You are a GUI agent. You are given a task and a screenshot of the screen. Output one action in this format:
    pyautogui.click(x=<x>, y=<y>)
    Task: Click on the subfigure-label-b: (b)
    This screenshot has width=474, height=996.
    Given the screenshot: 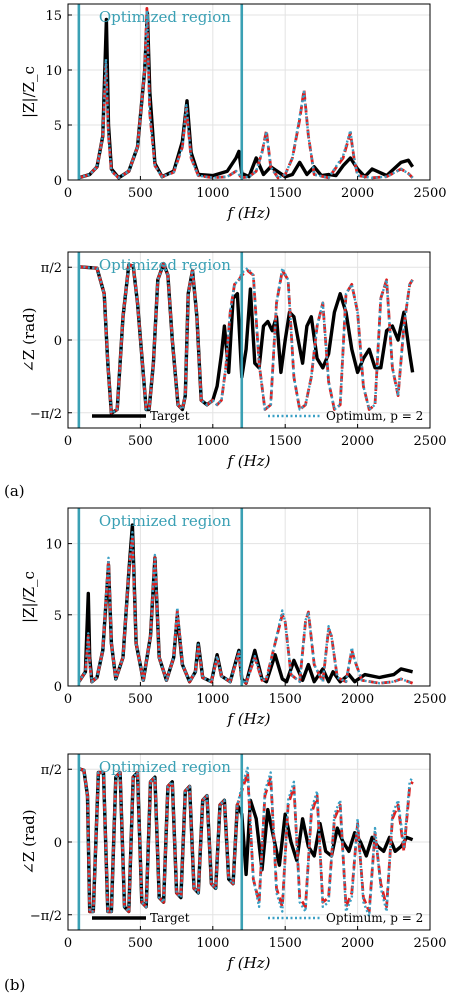 What is the action you would take?
    pyautogui.click(x=15, y=985)
    